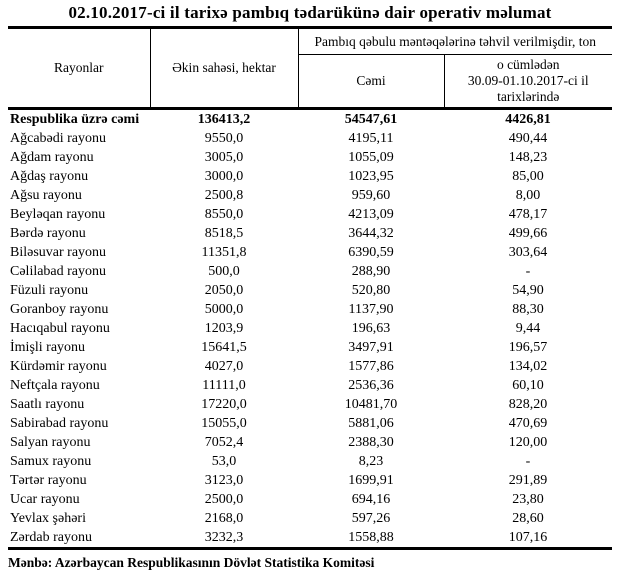  Describe the element at coordinates (310, 271) in the screenshot. I see `table-row: Cəlilabad rayonu 500,0 288,90 -` at that location.